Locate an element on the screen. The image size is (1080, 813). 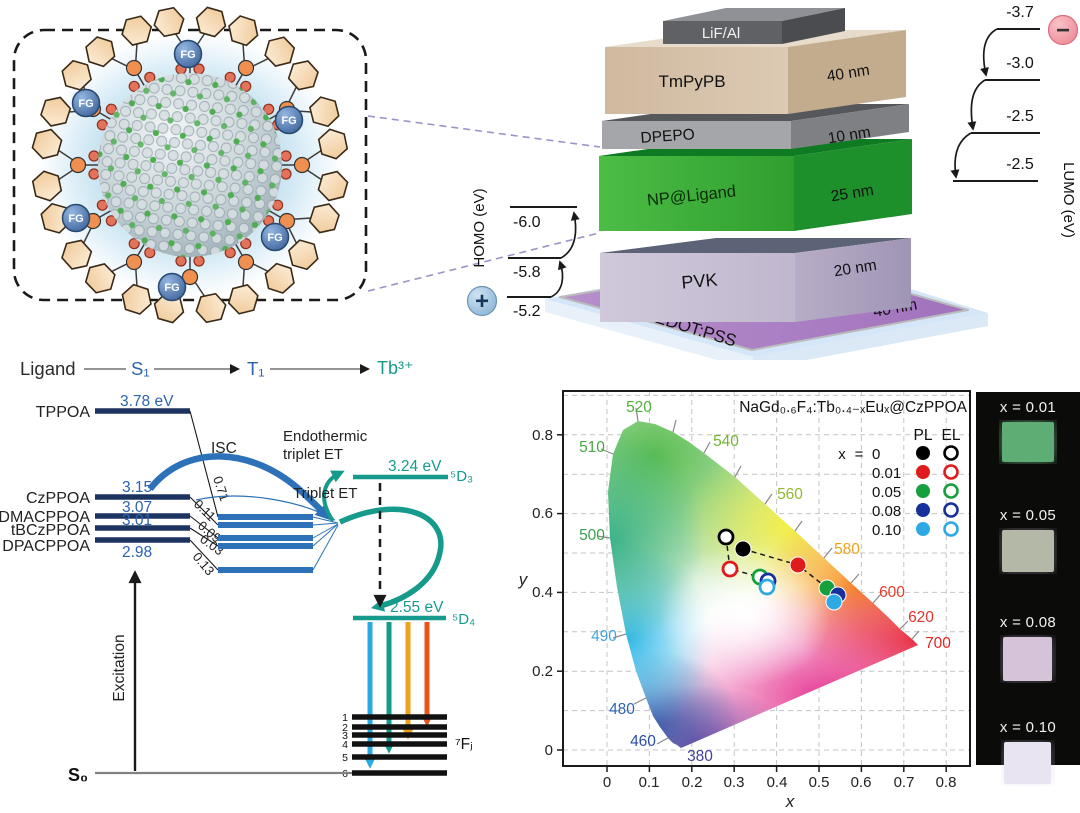
wavelength-label: 510 is located at coordinates (592, 447).